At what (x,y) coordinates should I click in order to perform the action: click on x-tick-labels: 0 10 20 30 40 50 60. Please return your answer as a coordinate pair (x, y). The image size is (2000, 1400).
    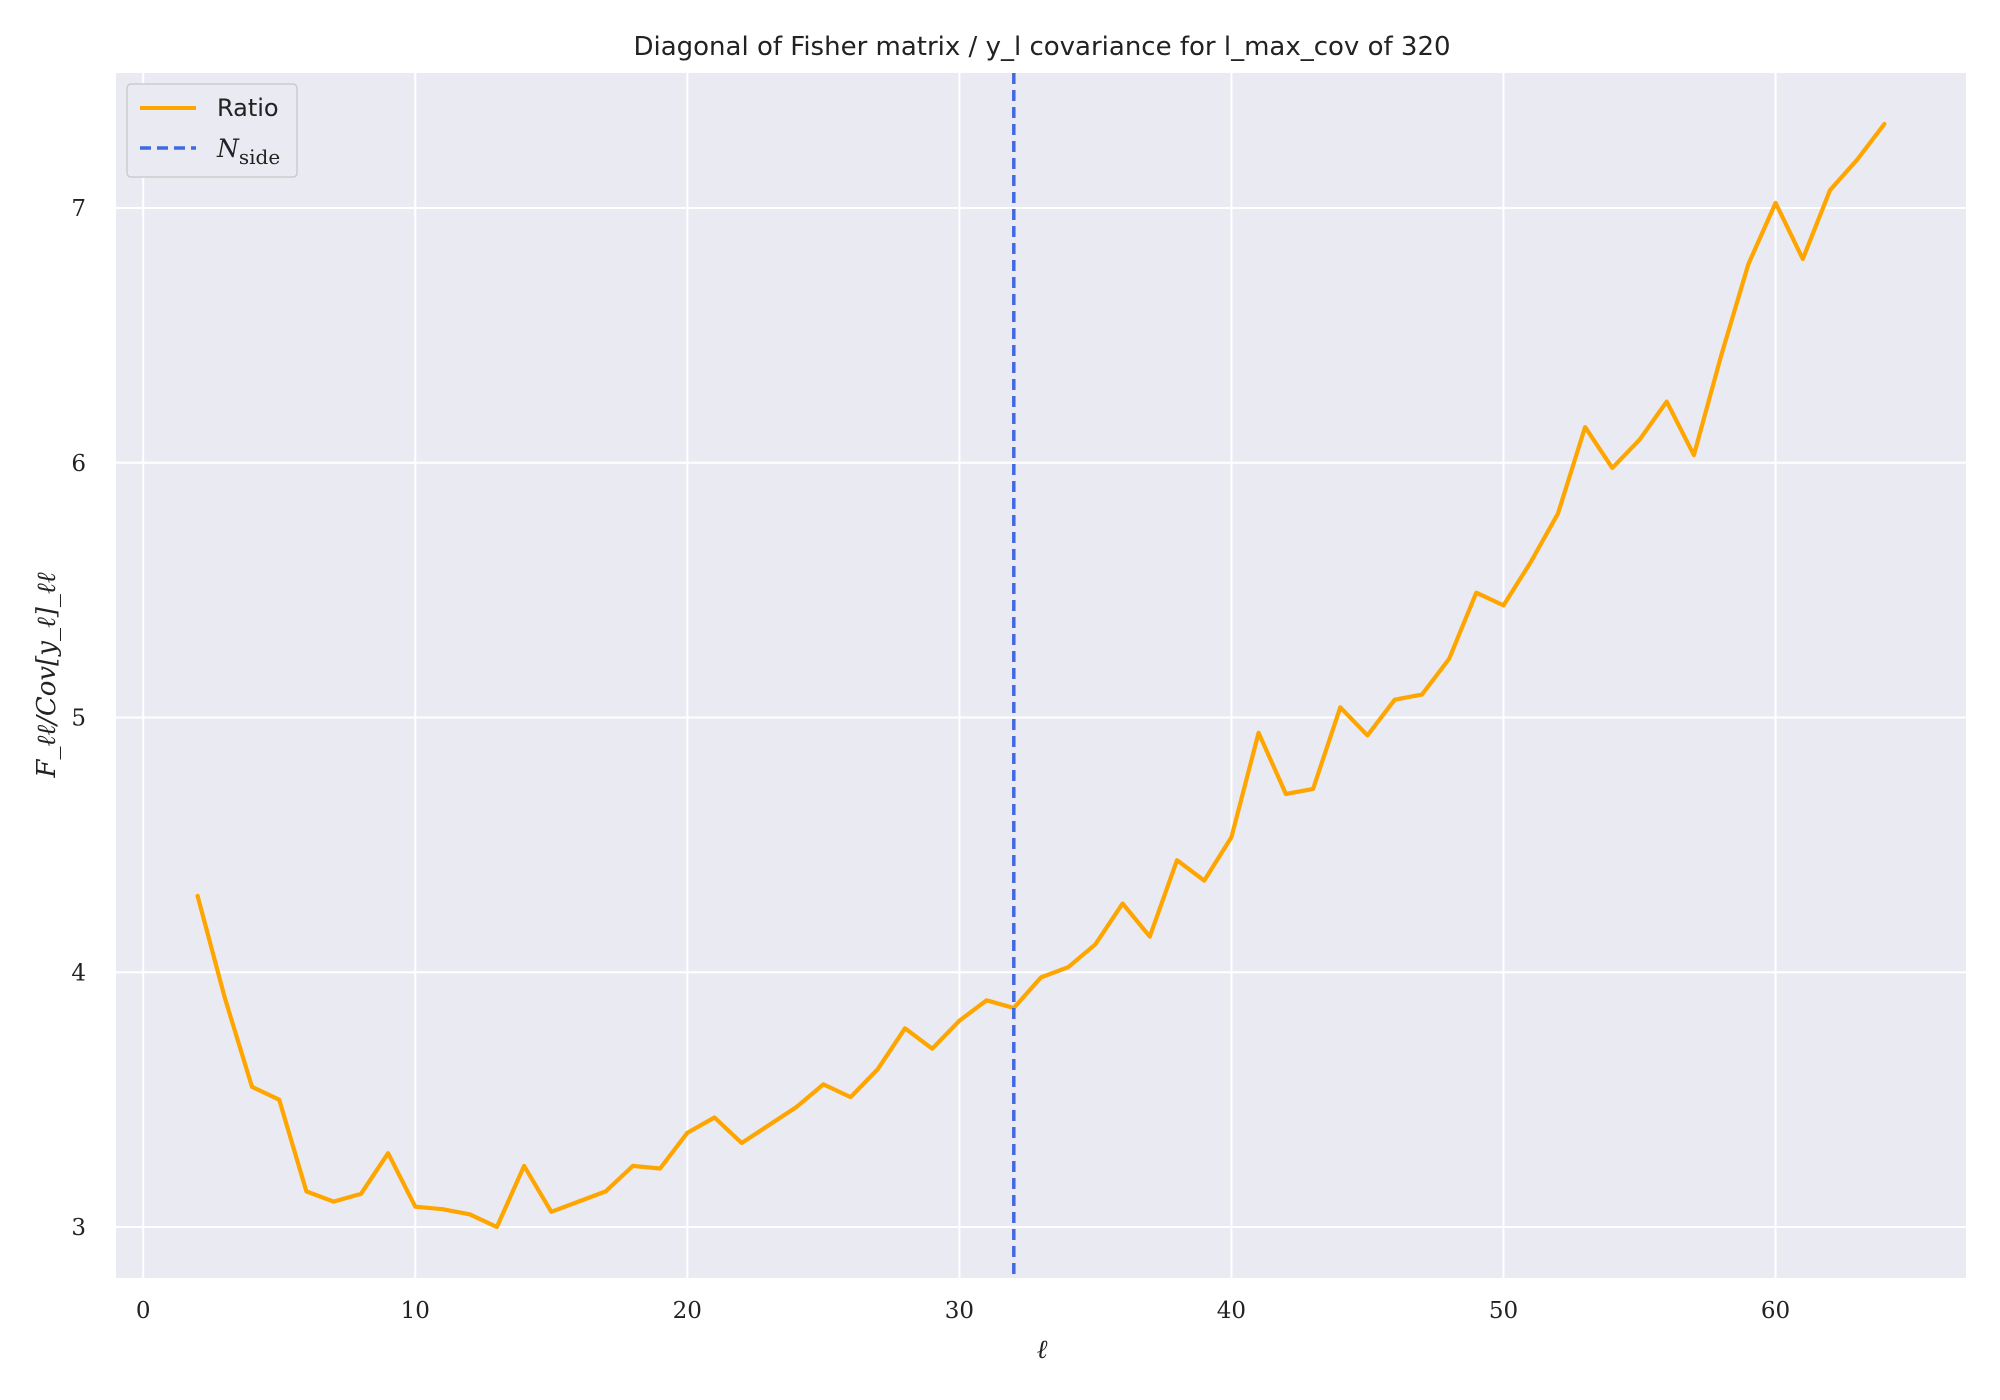
    Looking at the image, I should click on (963, 1311).